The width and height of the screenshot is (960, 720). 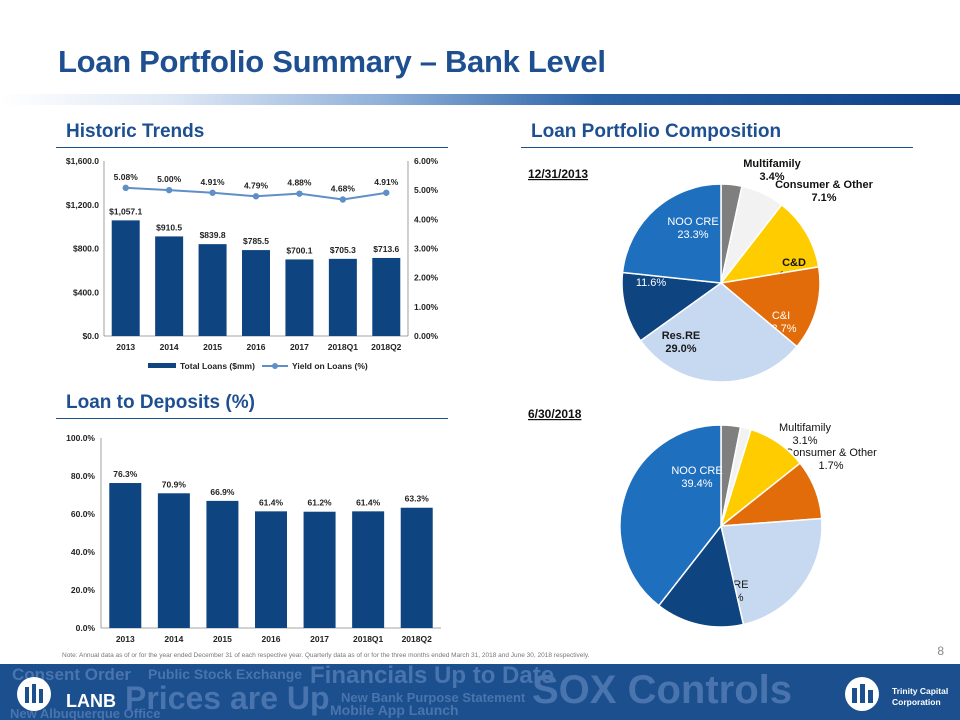 I want to click on footer-watermark: Financials Up to Date, so click(x=432, y=676).